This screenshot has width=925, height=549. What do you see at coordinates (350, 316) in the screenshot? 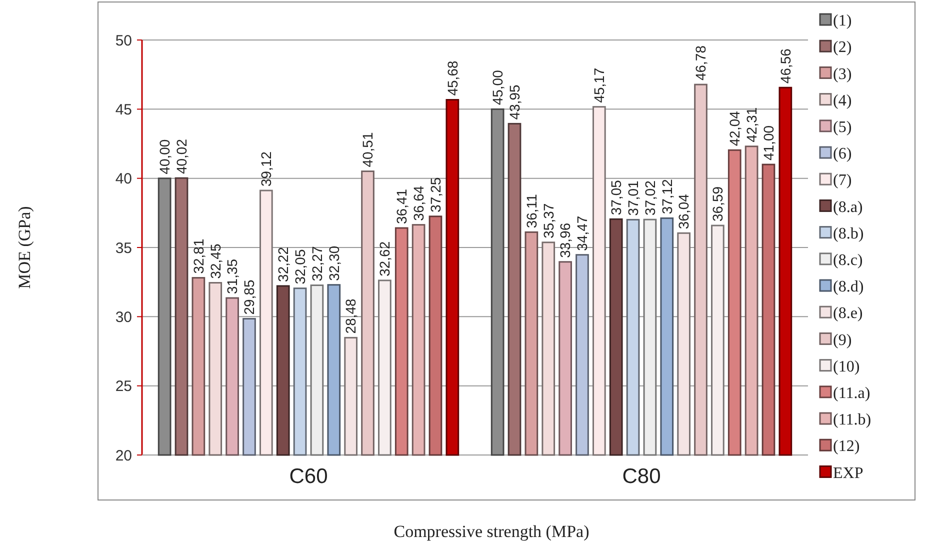
I see `data-label: 28,48` at bounding box center [350, 316].